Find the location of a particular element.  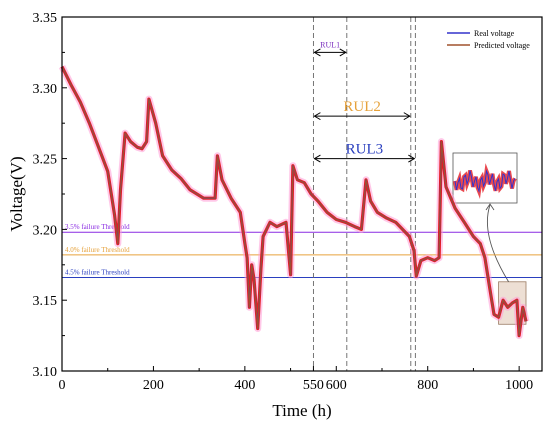

x-tick-label: 800 is located at coordinates (427, 385).